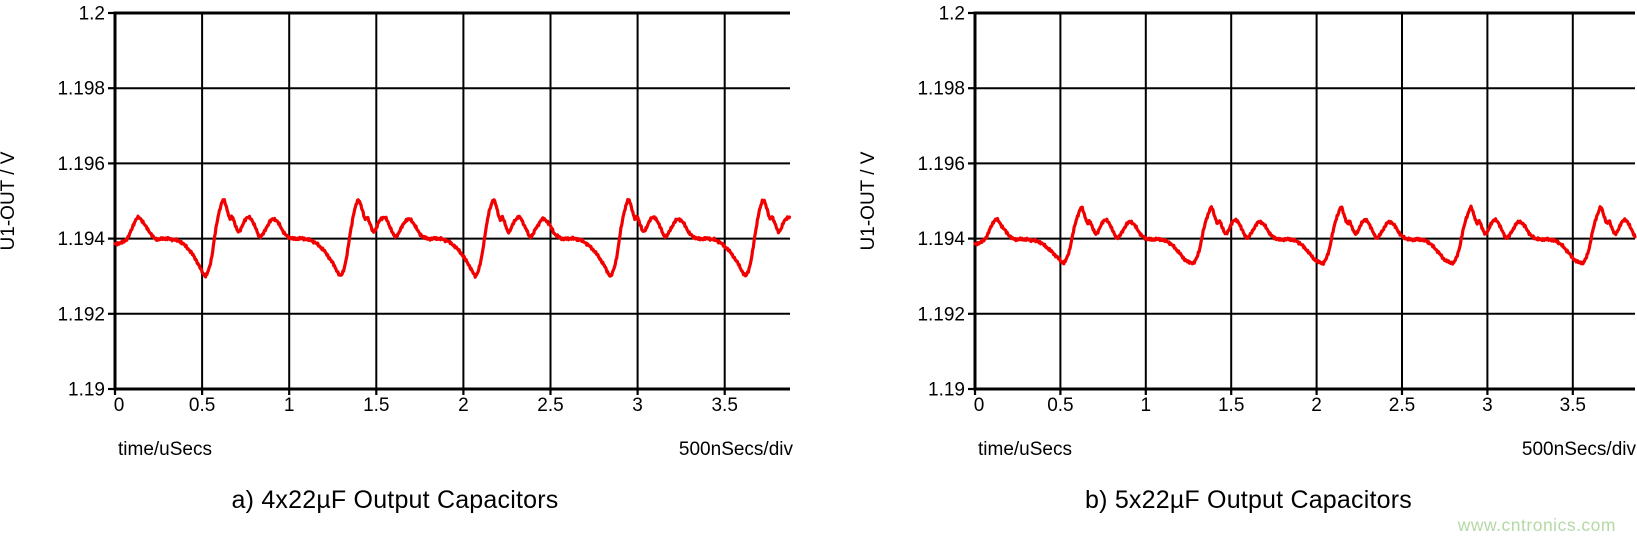 This screenshot has width=1637, height=541. I want to click on caption-a: a) 4x22µF Output Capacitors, so click(395, 500).